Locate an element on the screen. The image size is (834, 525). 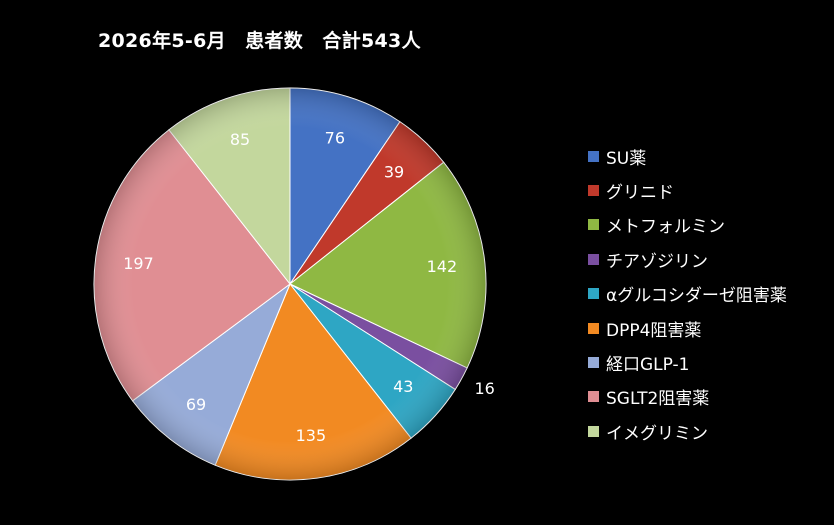
legend-item-8: SGLT2阻害薬 is located at coordinates (708, 397).